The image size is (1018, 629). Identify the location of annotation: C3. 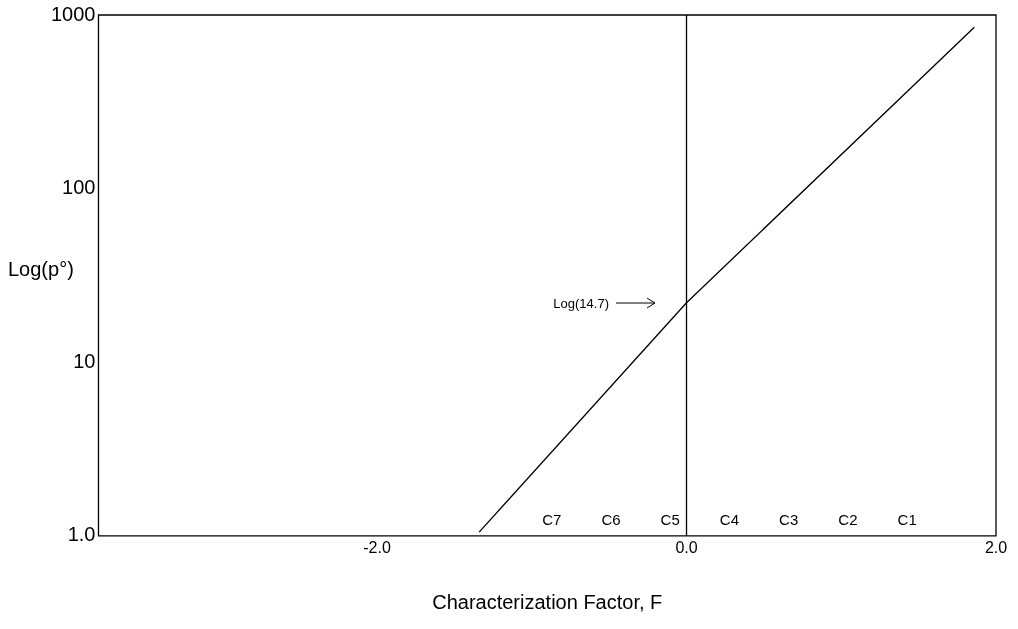
(789, 520).